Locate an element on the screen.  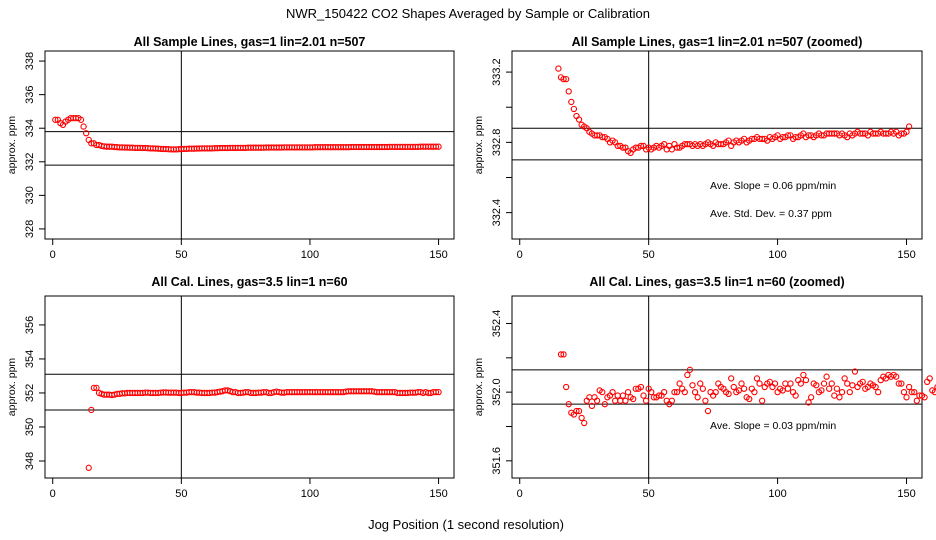
y-tick-label: 352 is located at coordinates (30, 393).